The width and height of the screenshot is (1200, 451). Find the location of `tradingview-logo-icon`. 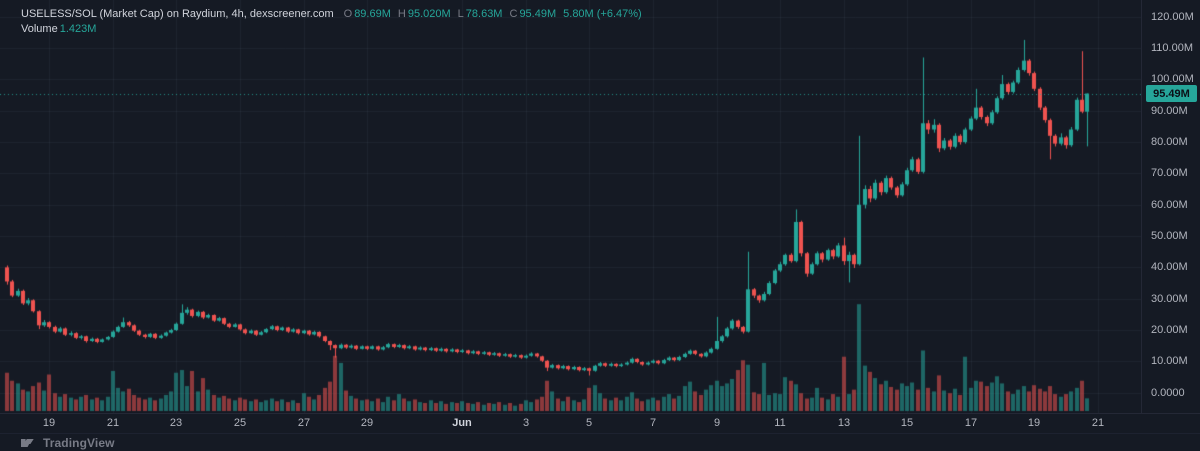

tradingview-logo-icon is located at coordinates (27, 442).